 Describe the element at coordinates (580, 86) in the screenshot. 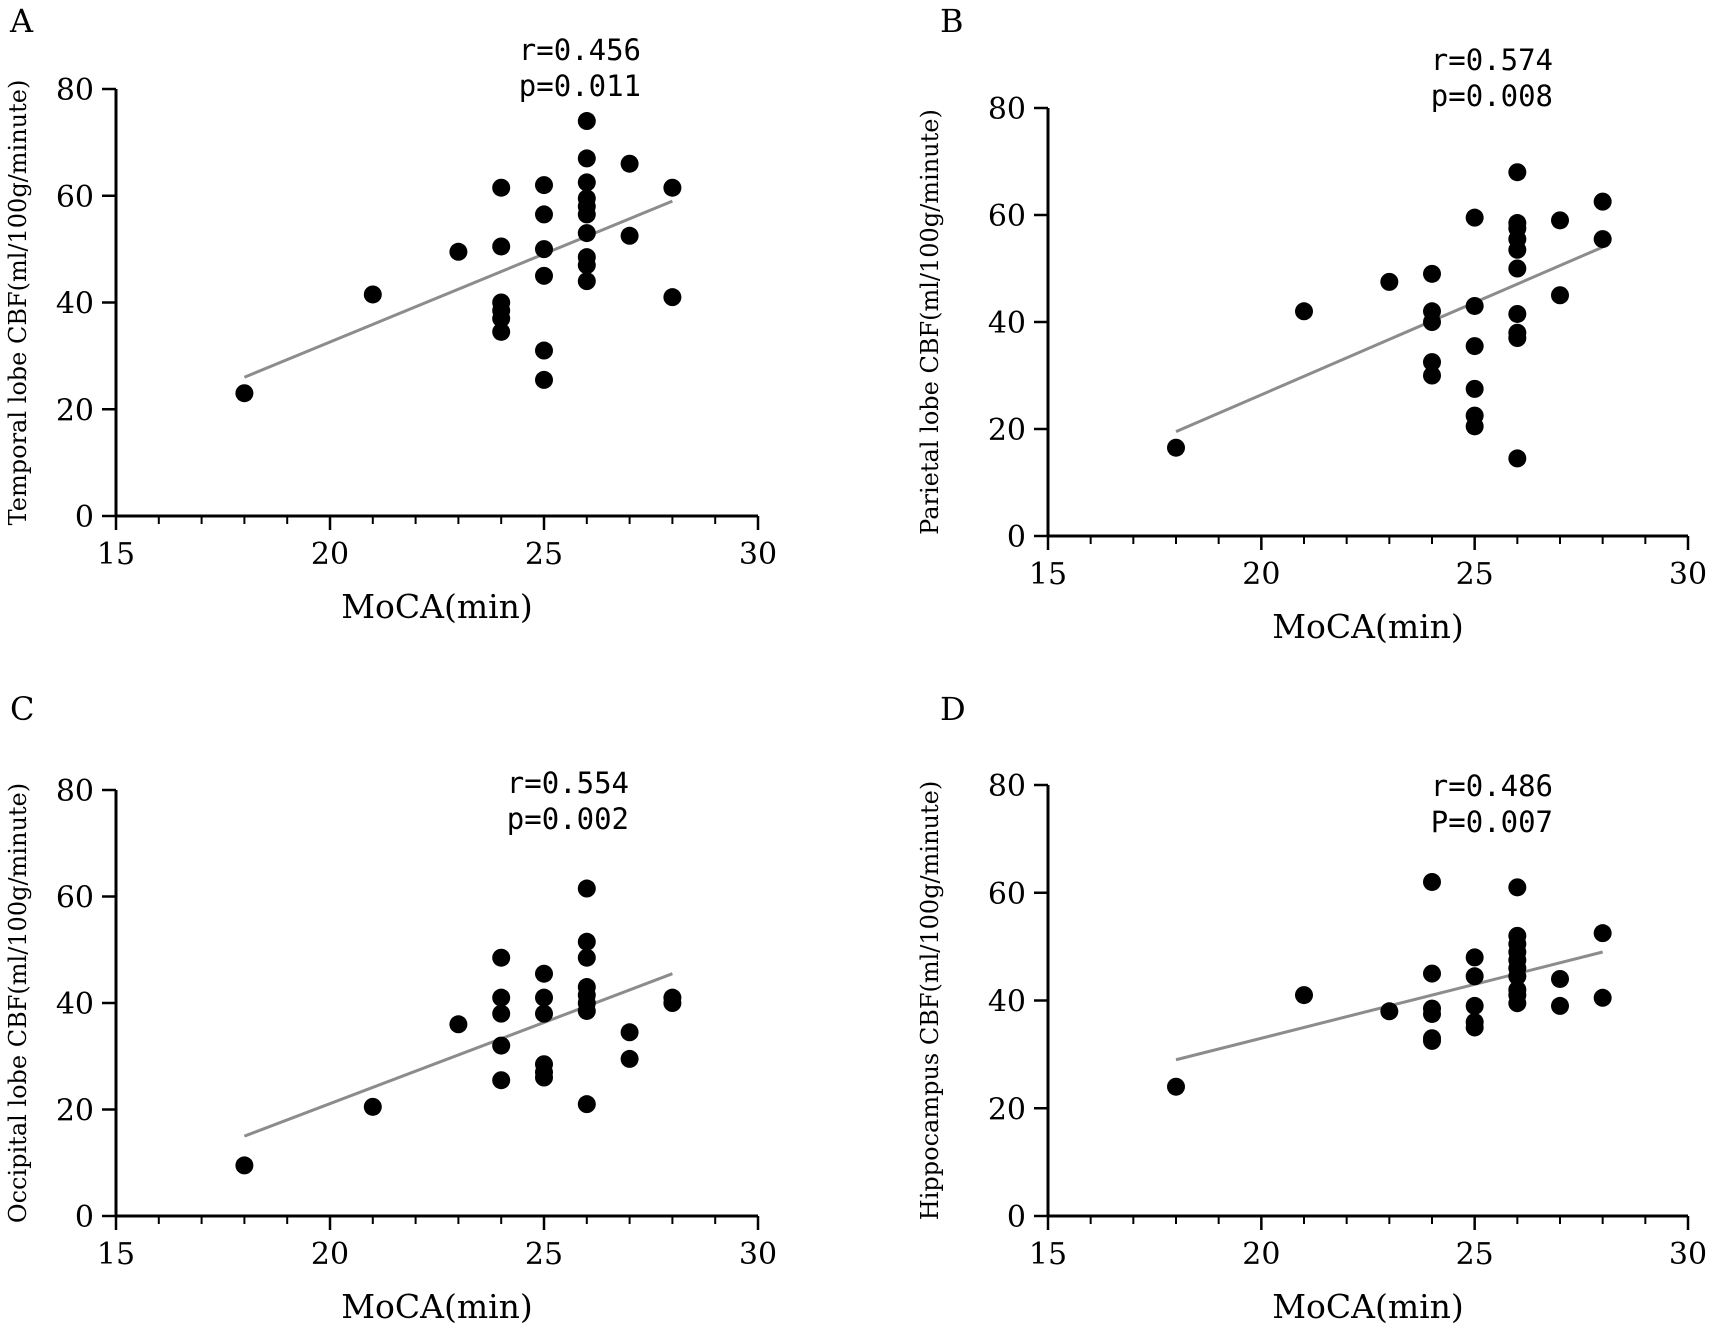

I see `p-value-label: p=0.011` at that location.